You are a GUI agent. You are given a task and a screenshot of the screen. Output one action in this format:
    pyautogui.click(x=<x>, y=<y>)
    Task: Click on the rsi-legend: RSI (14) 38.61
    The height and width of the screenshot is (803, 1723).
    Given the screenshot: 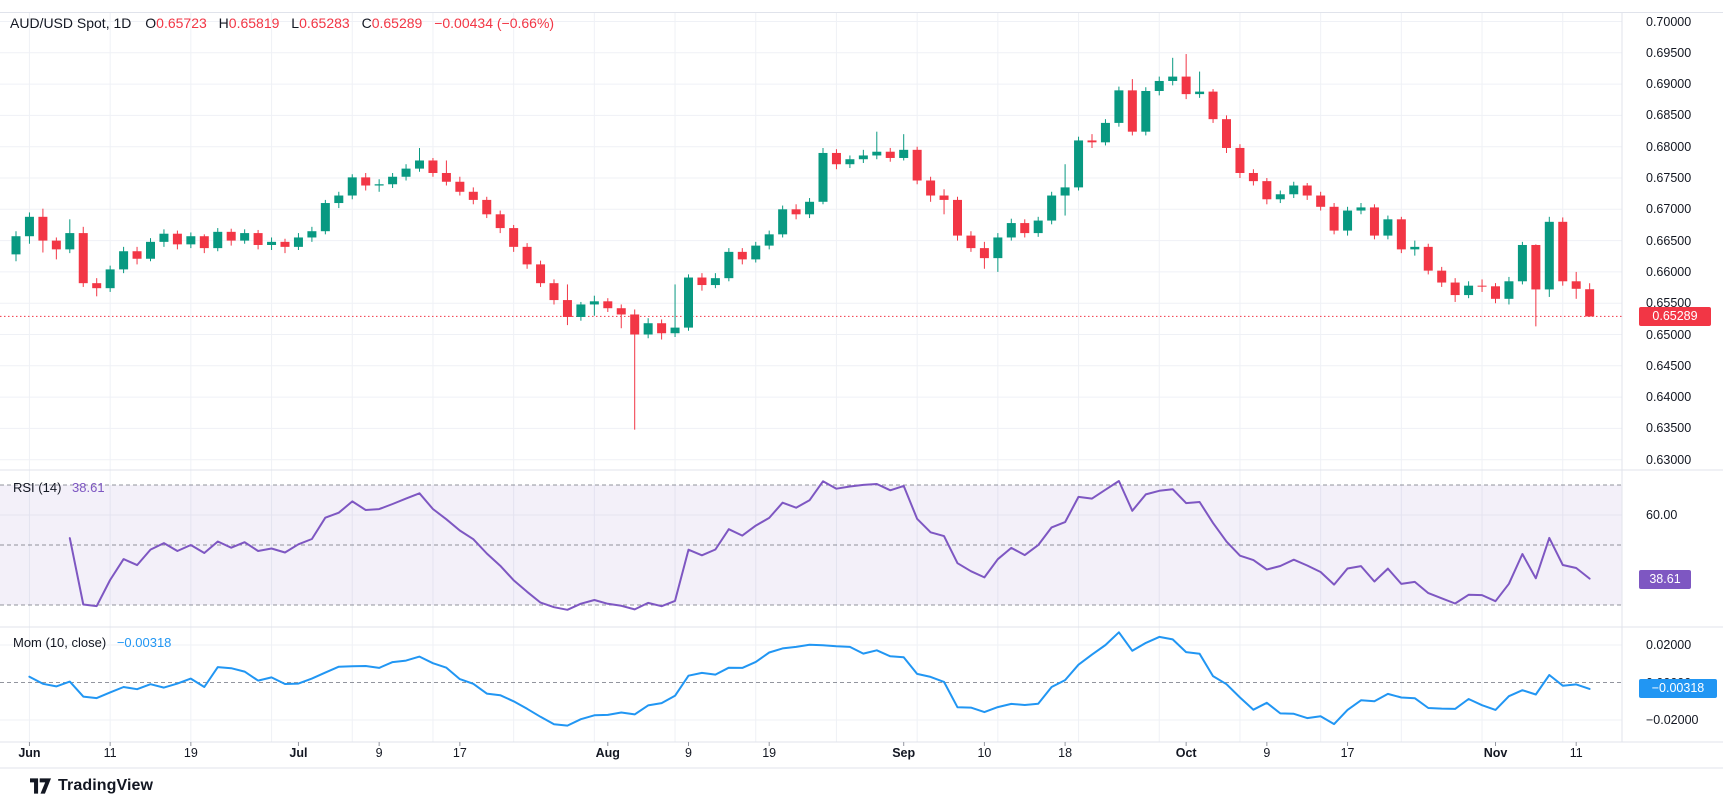 What is the action you would take?
    pyautogui.click(x=59, y=487)
    